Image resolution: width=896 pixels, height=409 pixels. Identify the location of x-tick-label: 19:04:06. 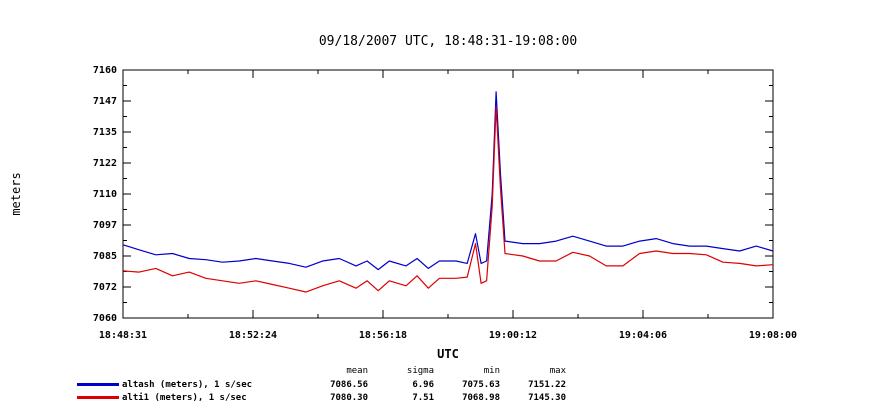
(643, 335).